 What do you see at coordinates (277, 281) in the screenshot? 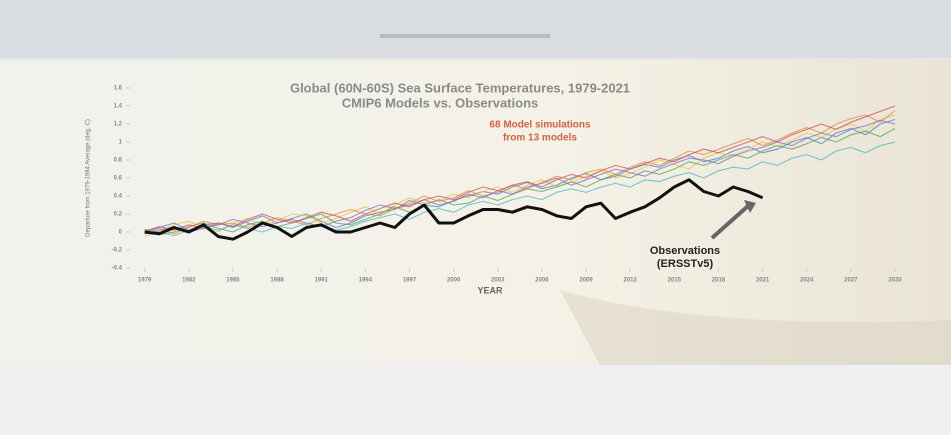
I see `x-tick-label: 1988` at bounding box center [277, 281].